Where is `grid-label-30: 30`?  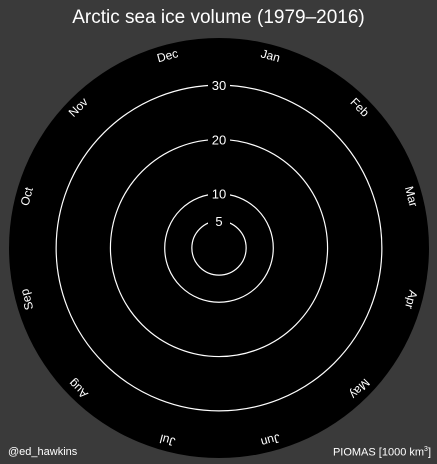 grid-label-30: 30 is located at coordinates (219, 85).